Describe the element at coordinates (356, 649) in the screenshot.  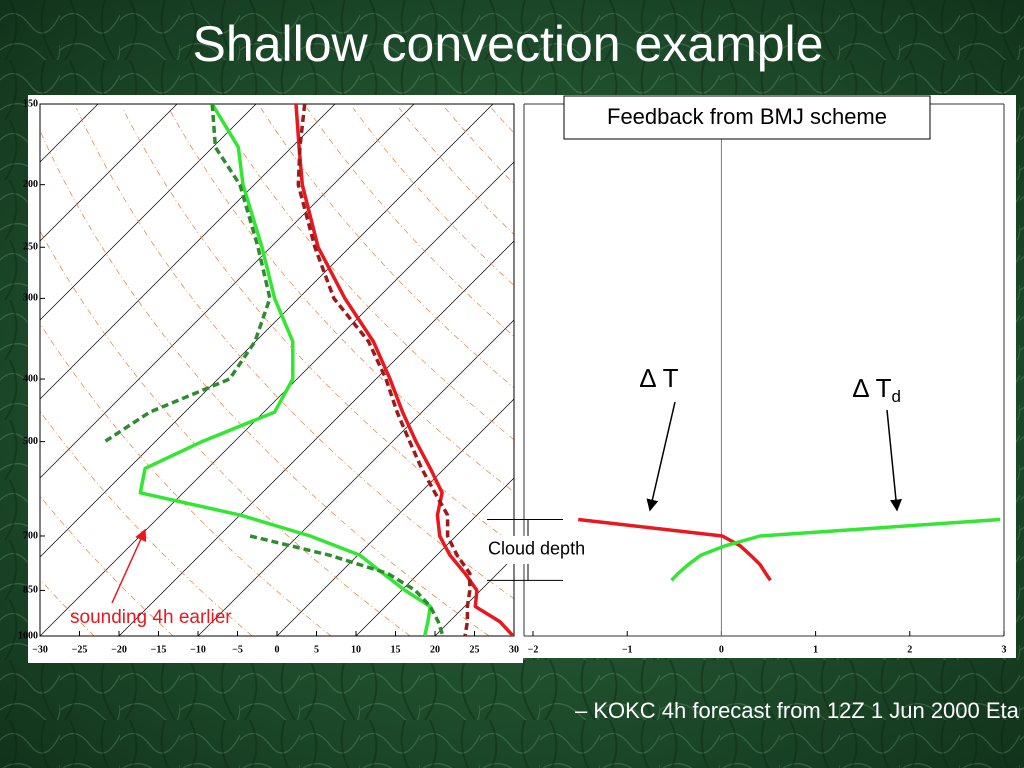
I see `x-tick-label: 10` at that location.